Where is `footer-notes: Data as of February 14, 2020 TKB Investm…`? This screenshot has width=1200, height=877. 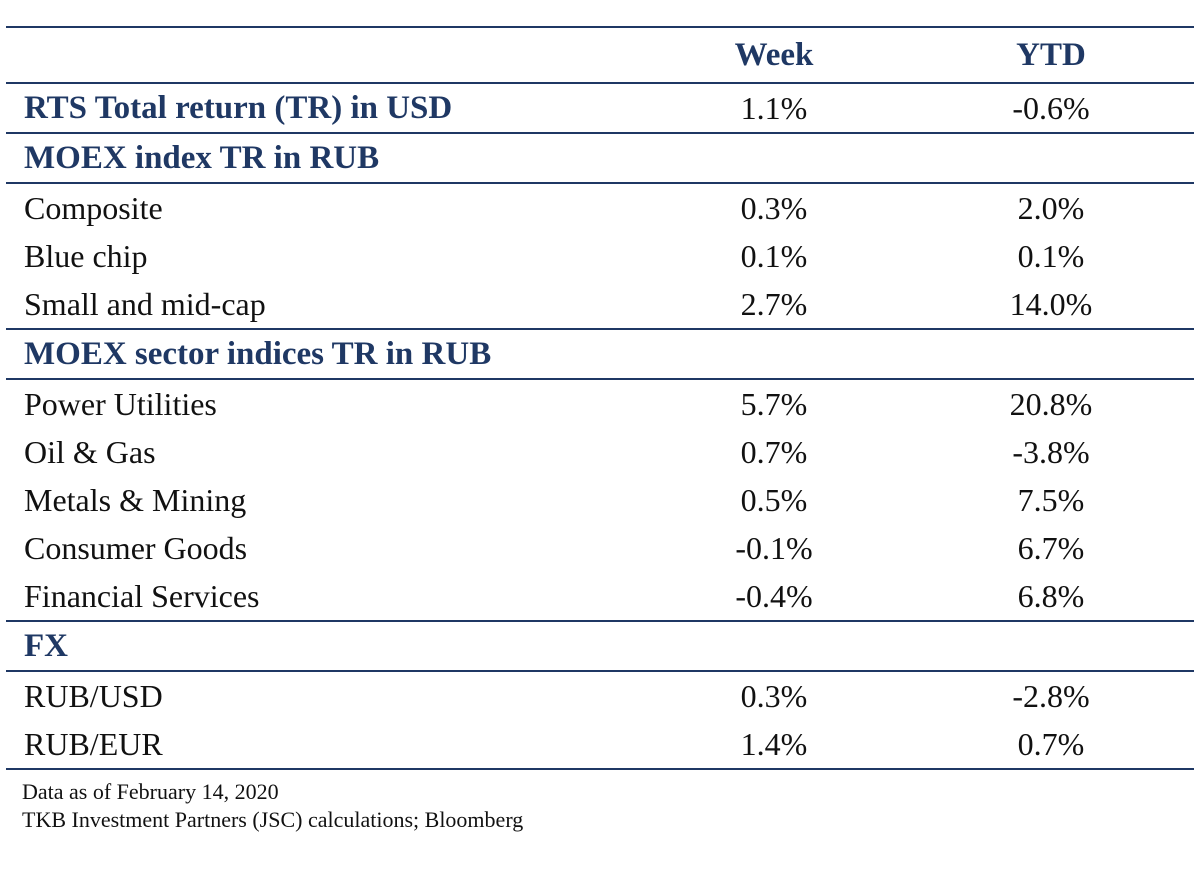
footer-notes: Data as of February 14, 2020 TKB Investm… is located at coordinates (272, 806).